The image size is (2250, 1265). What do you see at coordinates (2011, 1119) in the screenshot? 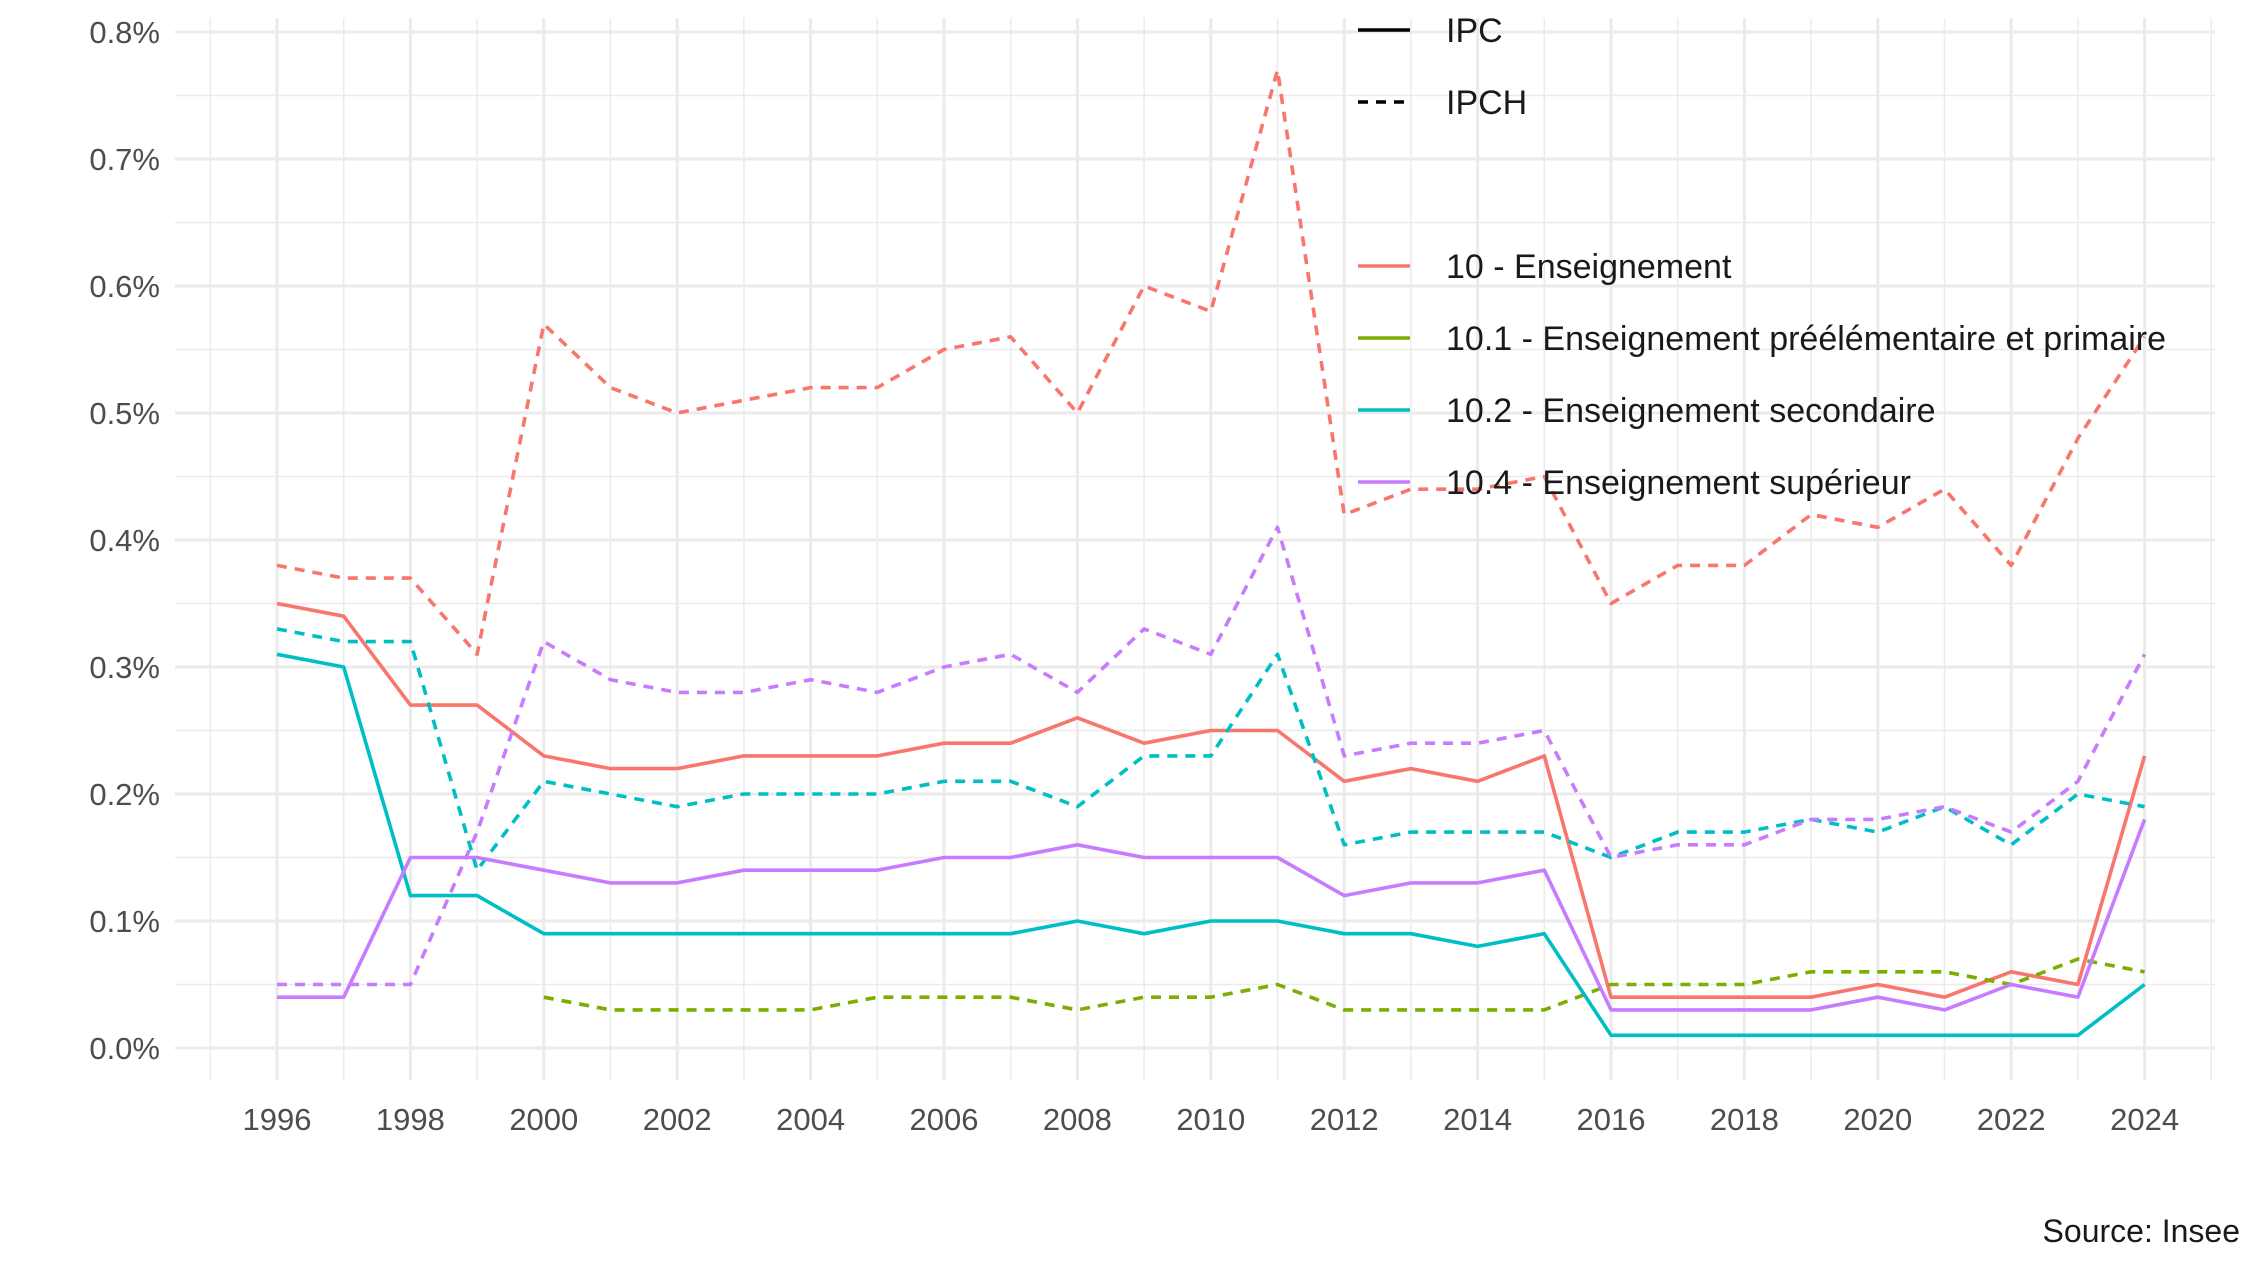
I see `x-tick-label: 2022` at bounding box center [2011, 1119].